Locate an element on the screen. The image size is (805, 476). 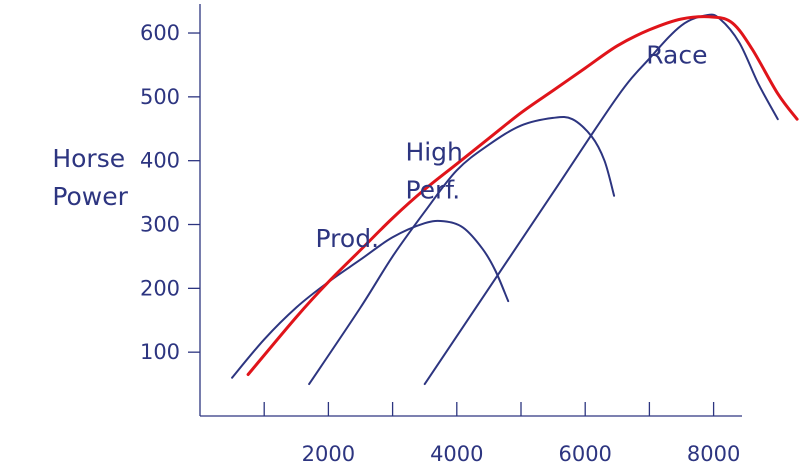
y-tick-label: 300 is located at coordinates (160, 225).